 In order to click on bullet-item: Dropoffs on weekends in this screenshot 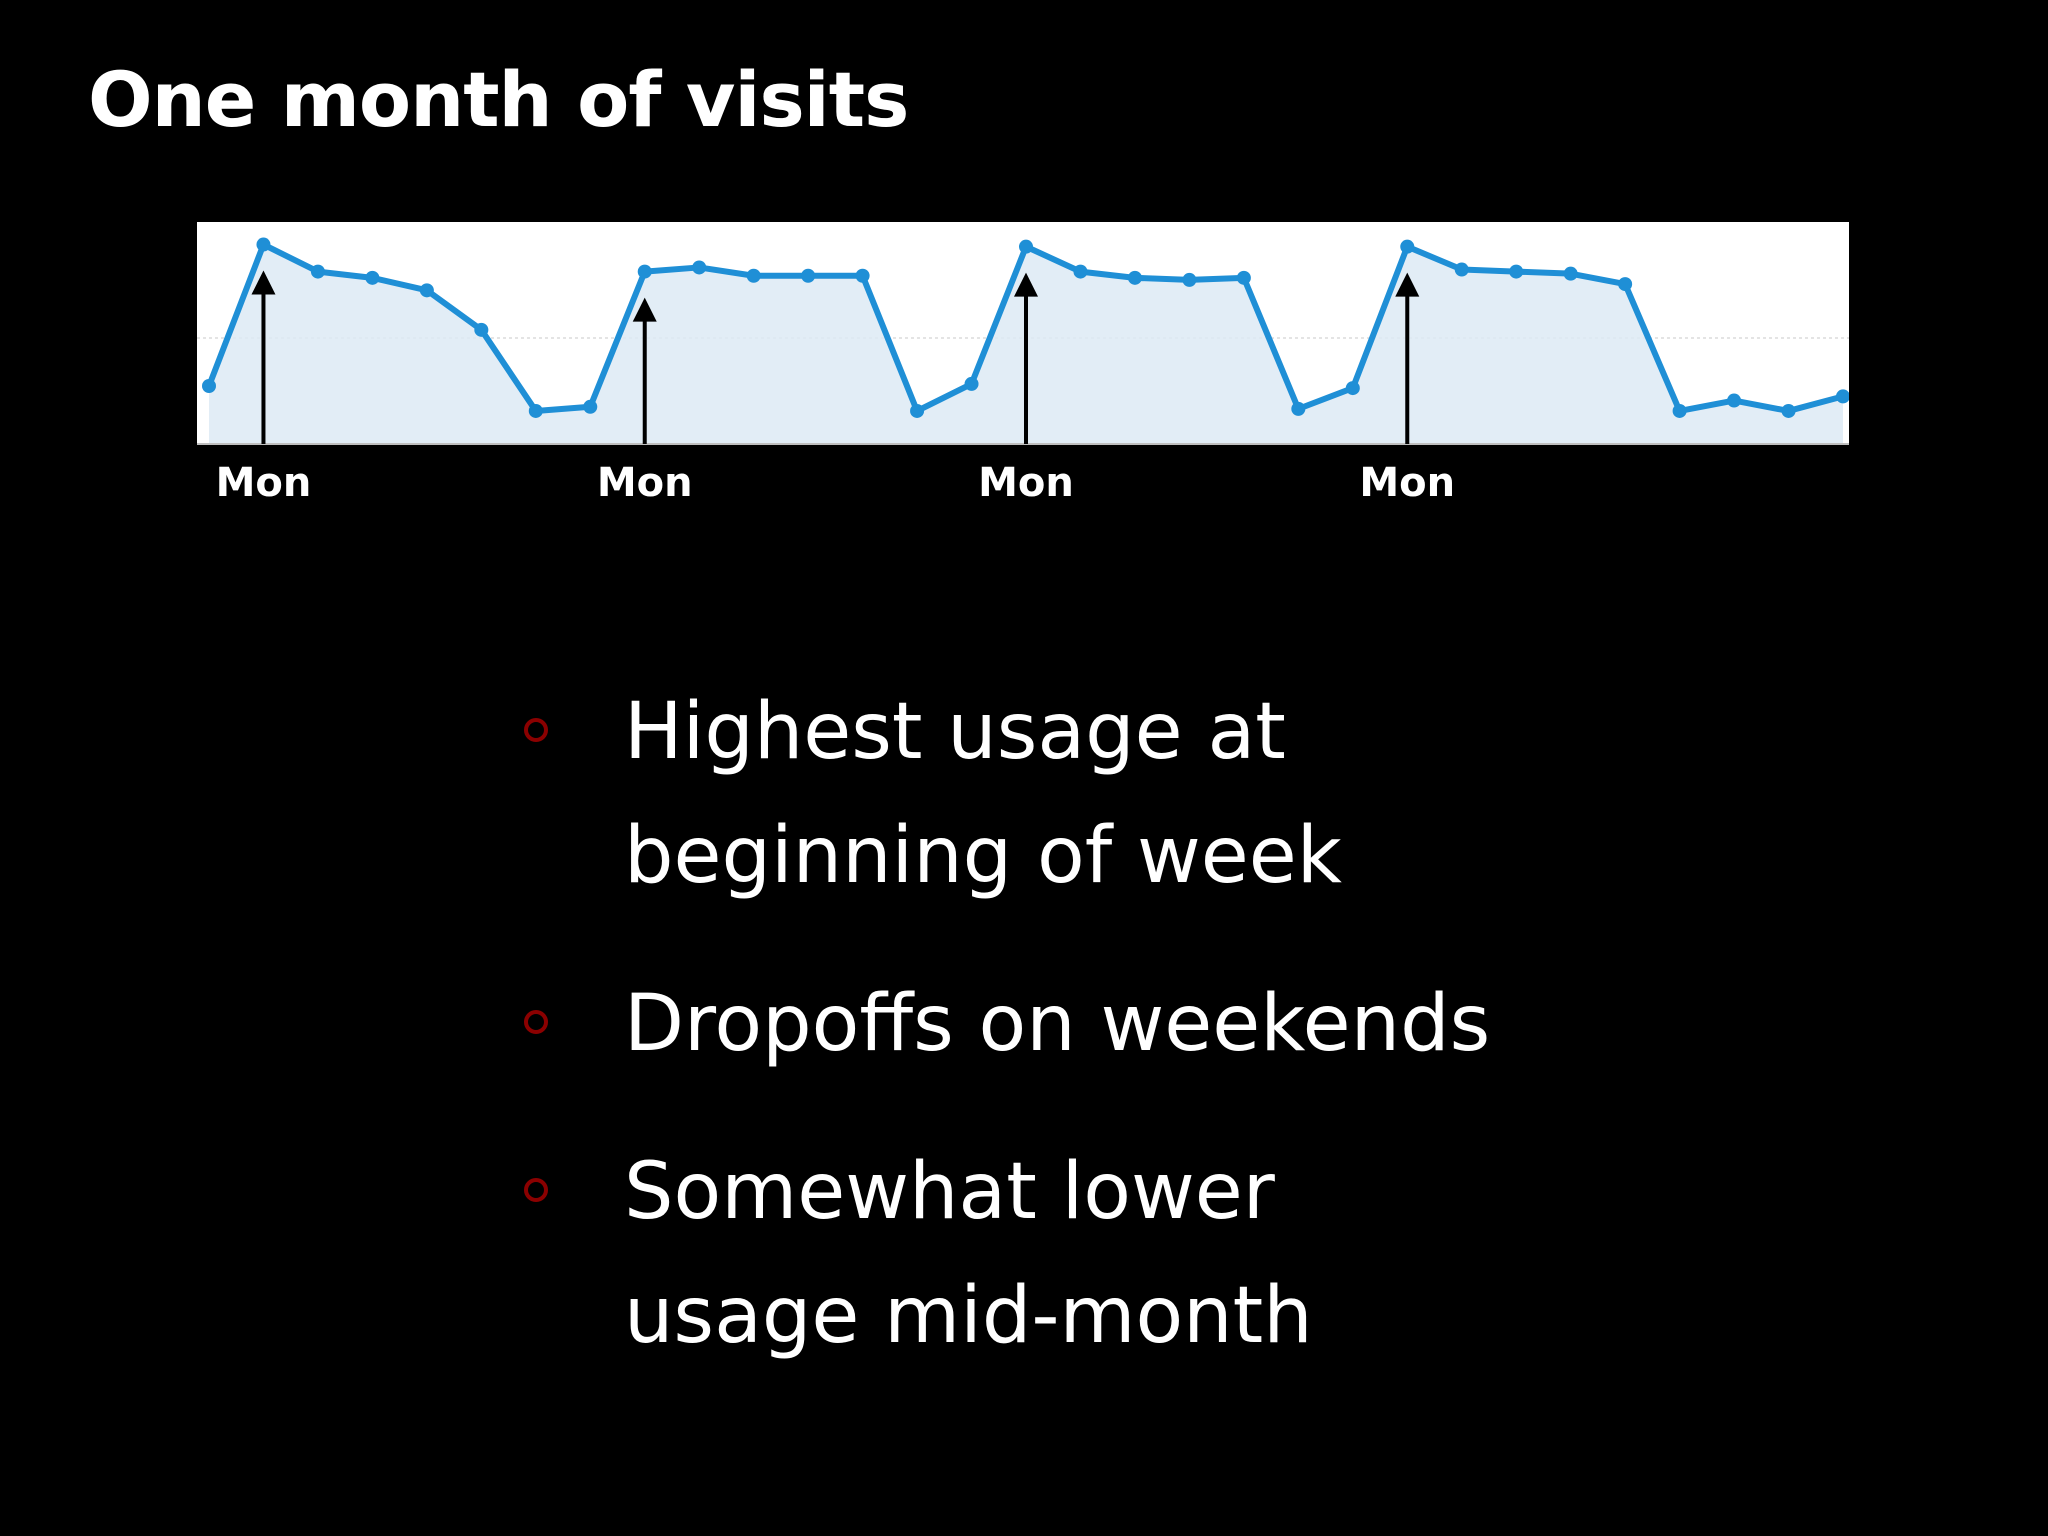, I will do `click(1250, 1024)`.